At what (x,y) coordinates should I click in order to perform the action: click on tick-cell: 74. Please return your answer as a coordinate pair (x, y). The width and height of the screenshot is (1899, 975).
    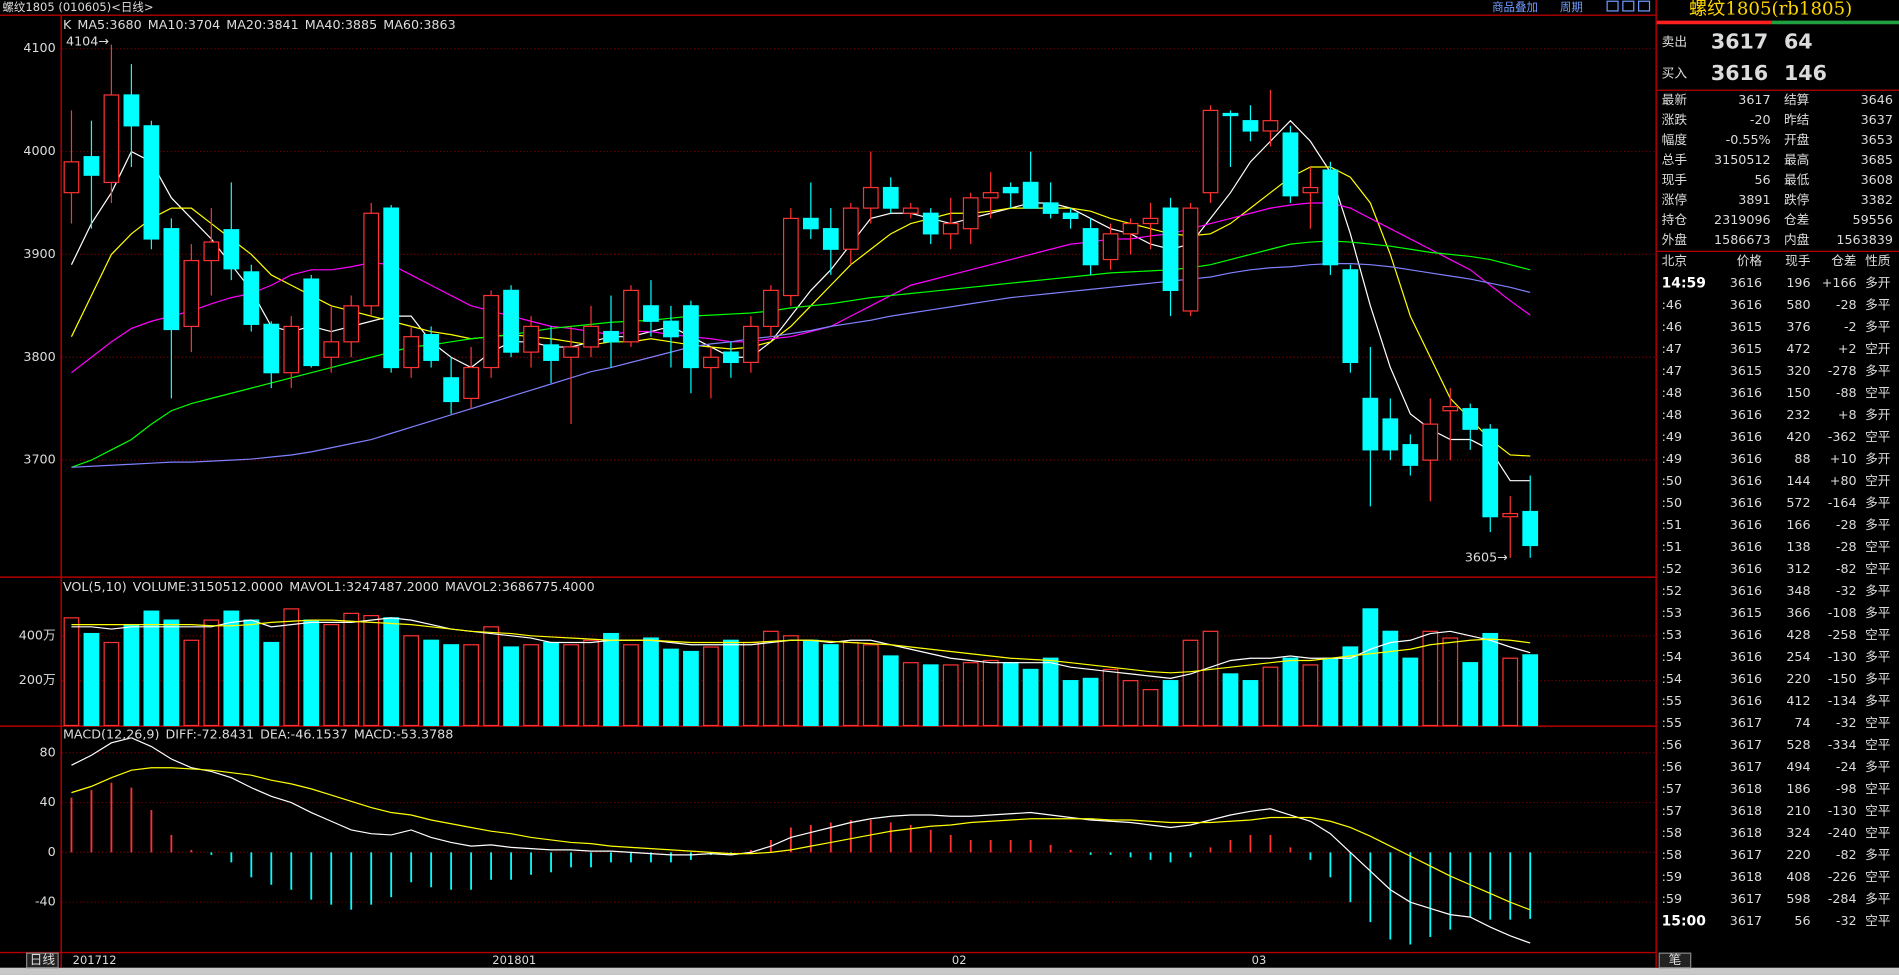
    Looking at the image, I should click on (1802, 722).